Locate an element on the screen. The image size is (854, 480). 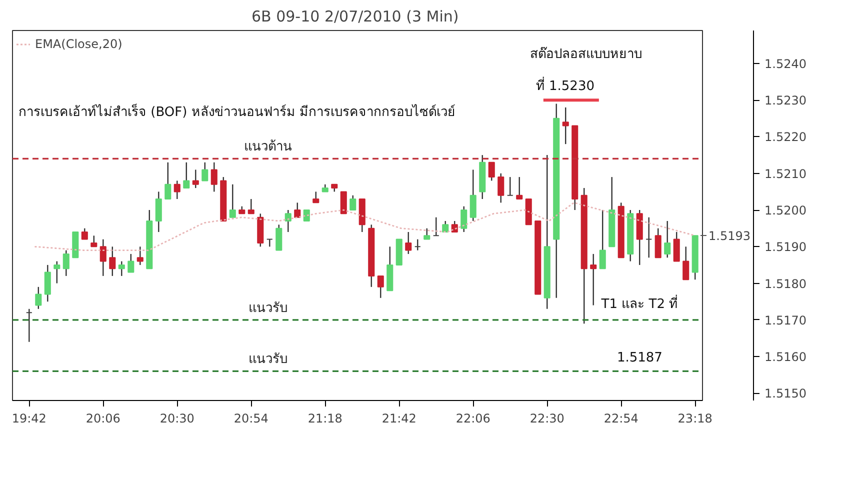
y-tick-label: 1.5150 is located at coordinates (785, 393).